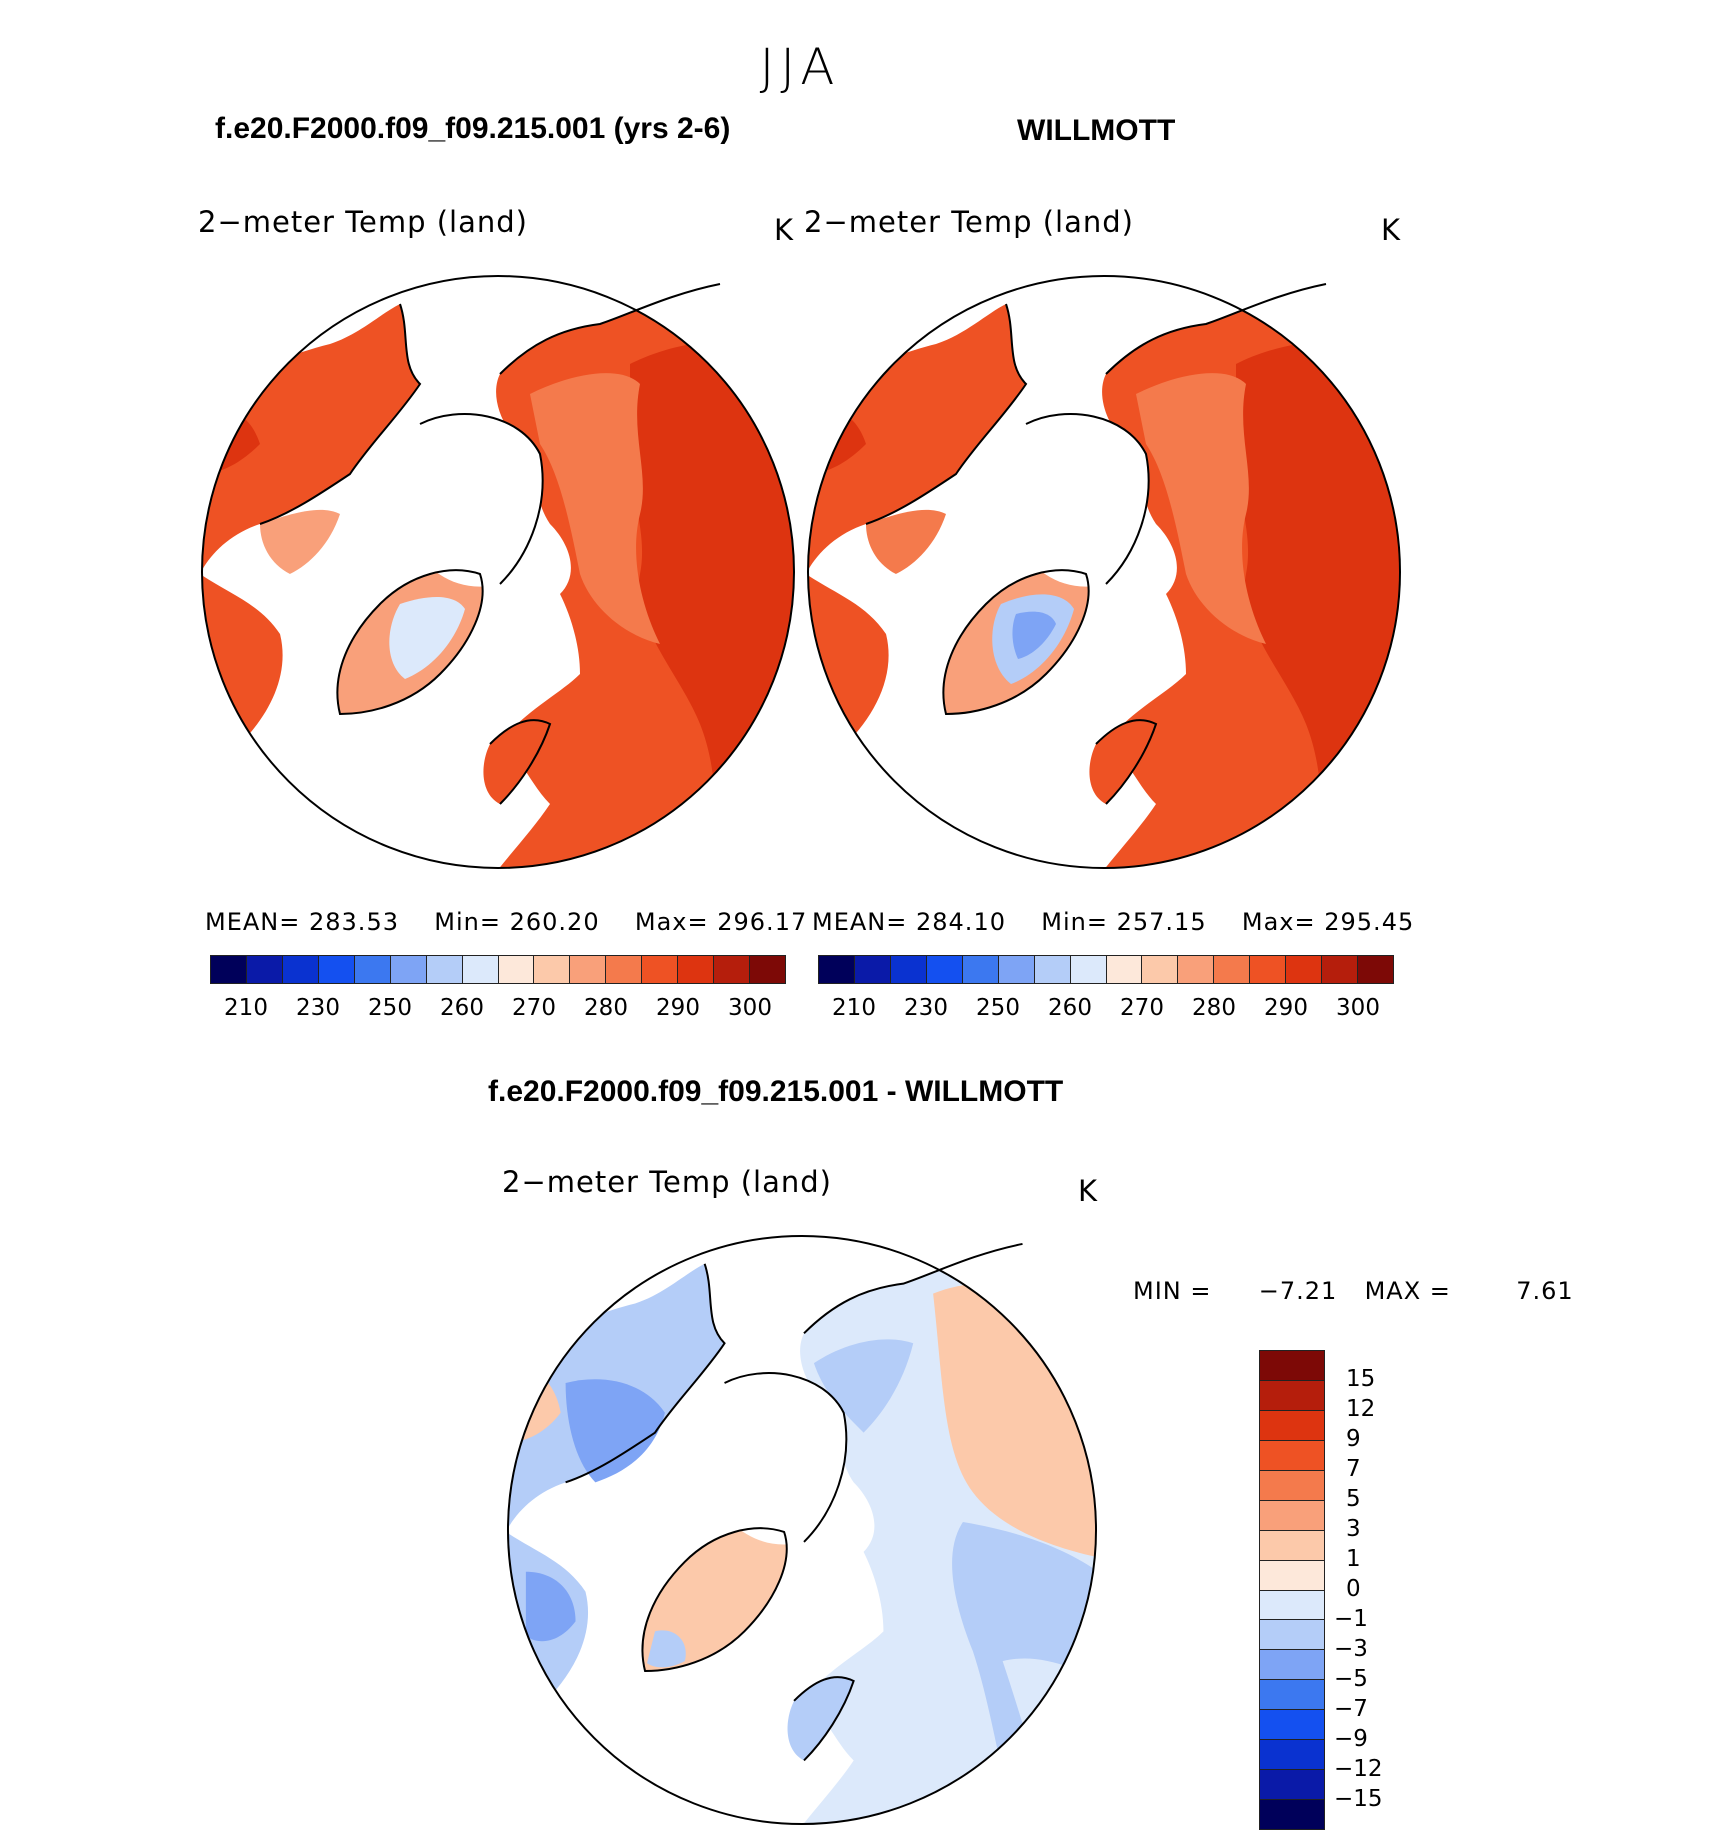 This screenshot has height=1840, width=1710. I want to click on right-stats: MEAN= 284.10 Min= 257.15 Max= 295.45, so click(1113, 922).